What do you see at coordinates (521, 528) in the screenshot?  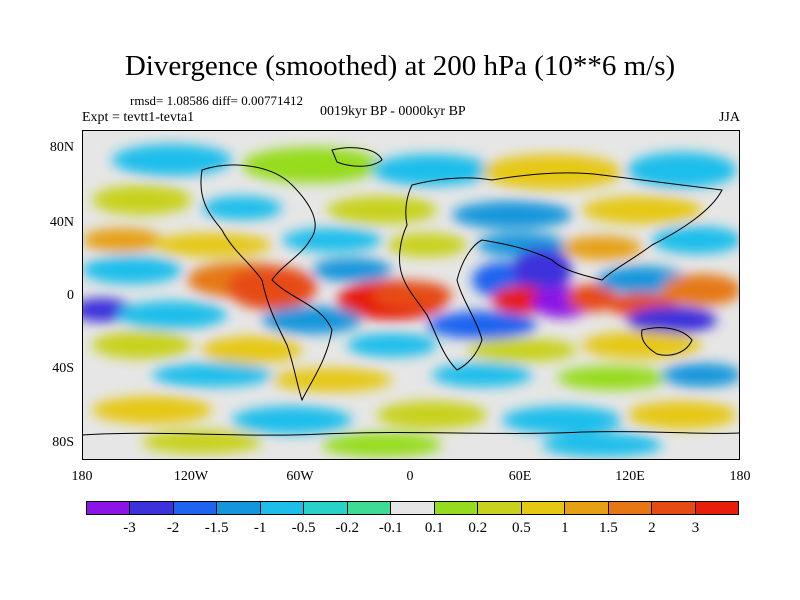 I see `colorbar-label: 0.5` at bounding box center [521, 528].